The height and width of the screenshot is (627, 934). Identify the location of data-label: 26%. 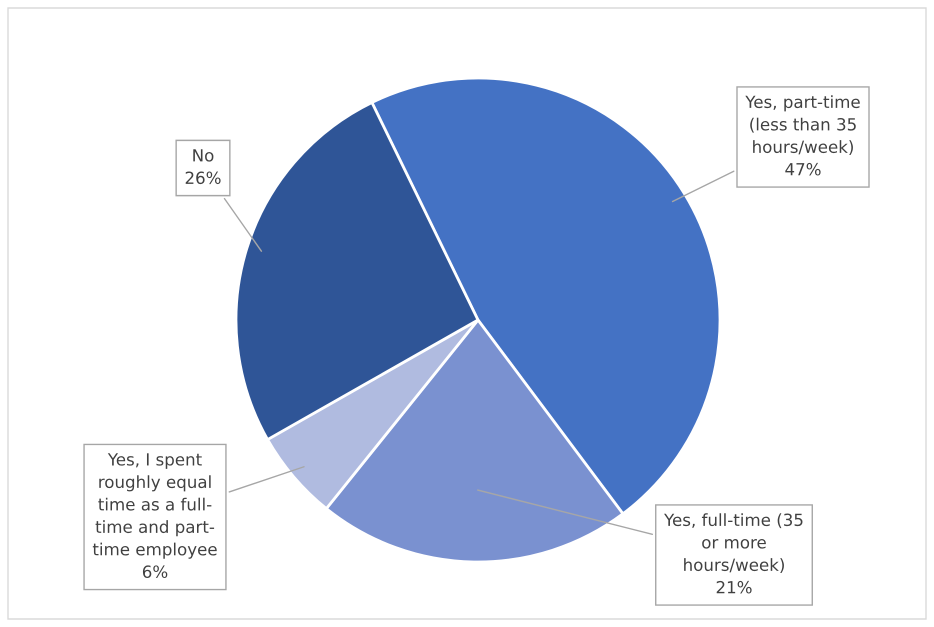
(203, 177).